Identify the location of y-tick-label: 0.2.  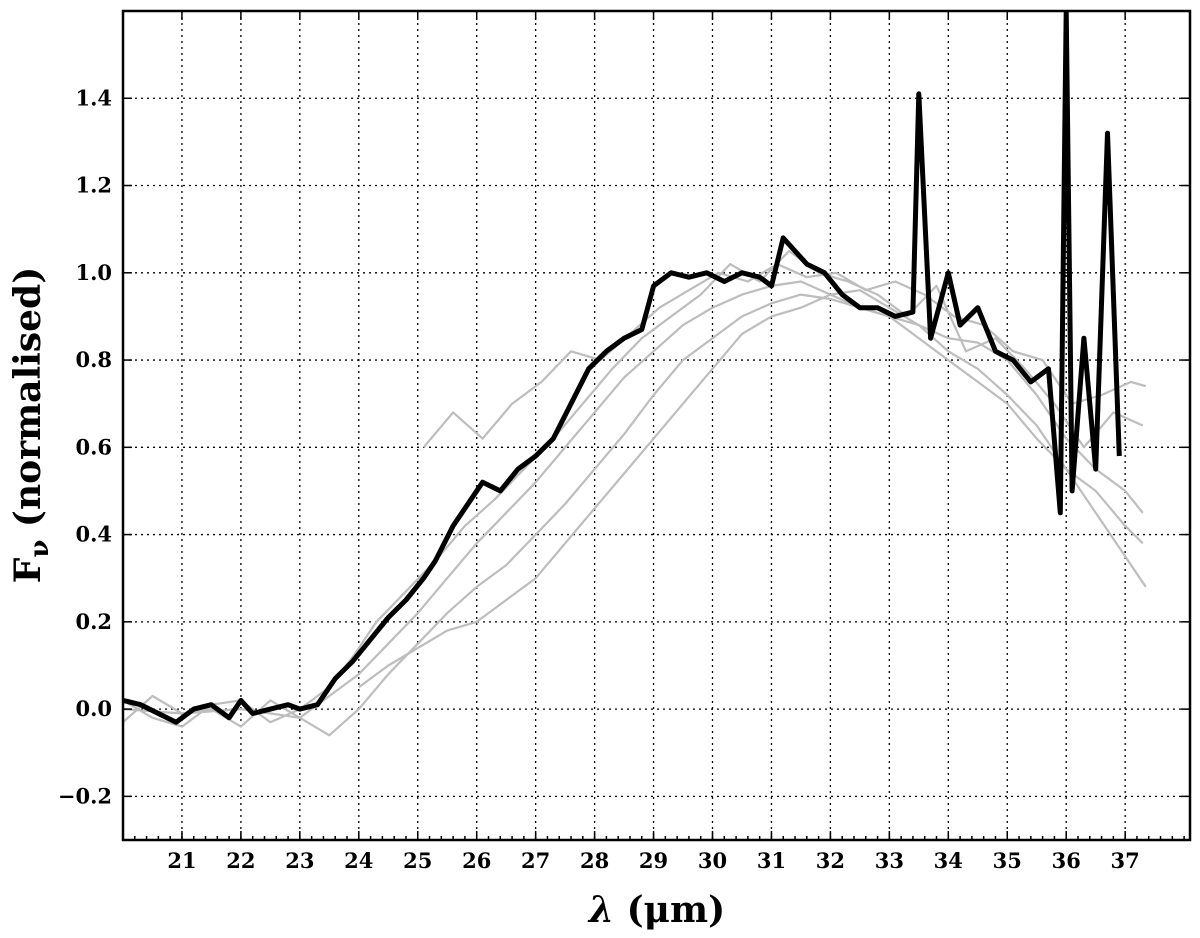
(93, 621).